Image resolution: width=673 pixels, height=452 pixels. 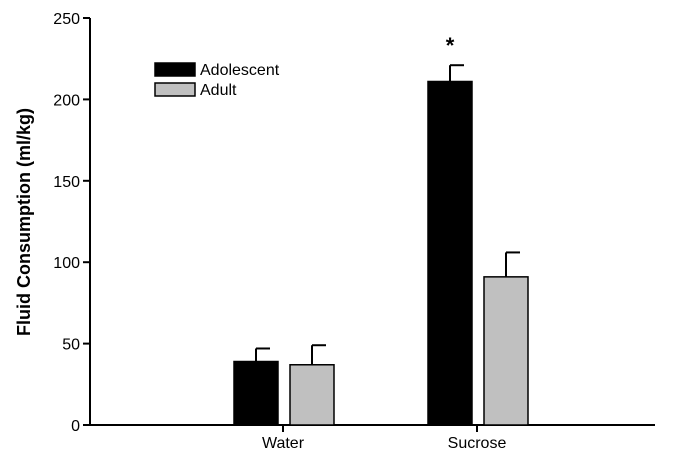 I want to click on y-tick-label: 250, so click(x=66, y=19).